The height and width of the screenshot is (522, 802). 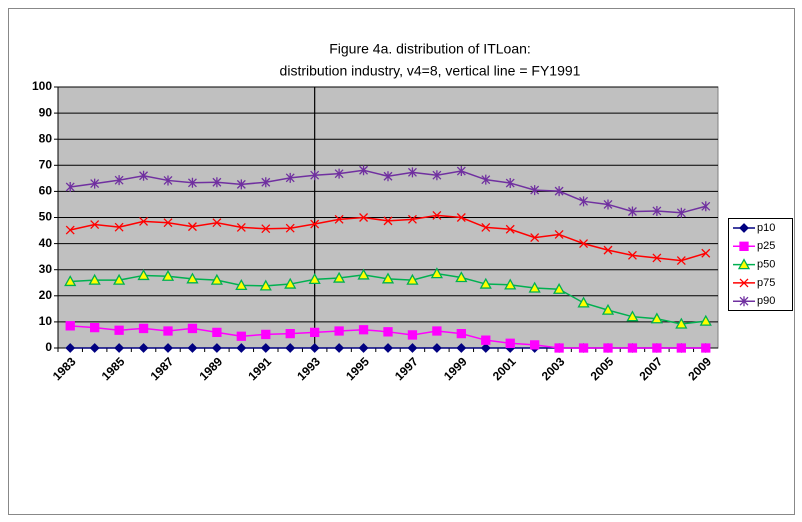 I want to click on chart-title: Figure 4a. distribution of ITLoan:, so click(x=430, y=49).